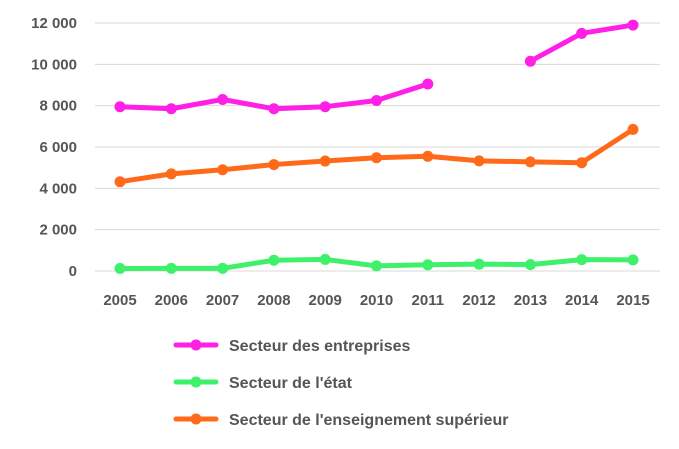 Image resolution: width=679 pixels, height=449 pixels. I want to click on y-tick-label: 2 000, so click(58, 230).